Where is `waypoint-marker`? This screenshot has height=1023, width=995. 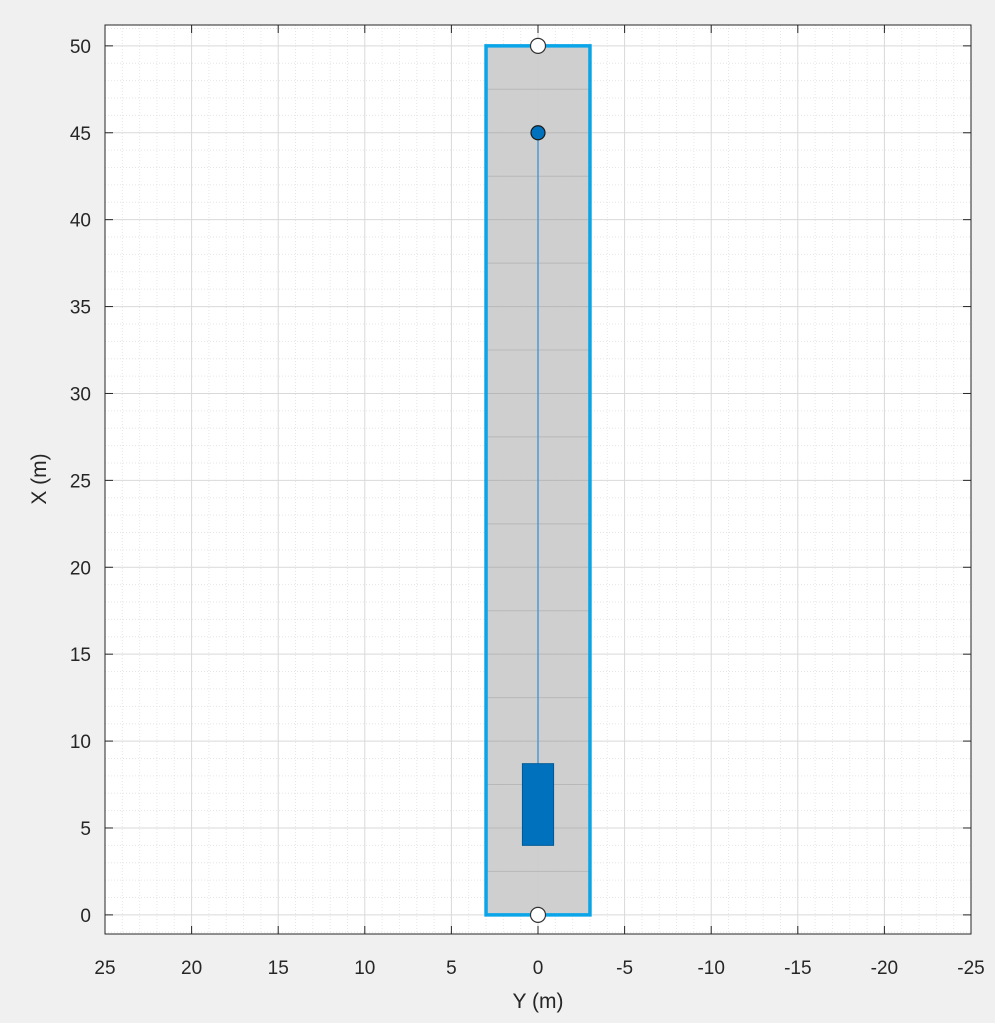 waypoint-marker is located at coordinates (538, 133).